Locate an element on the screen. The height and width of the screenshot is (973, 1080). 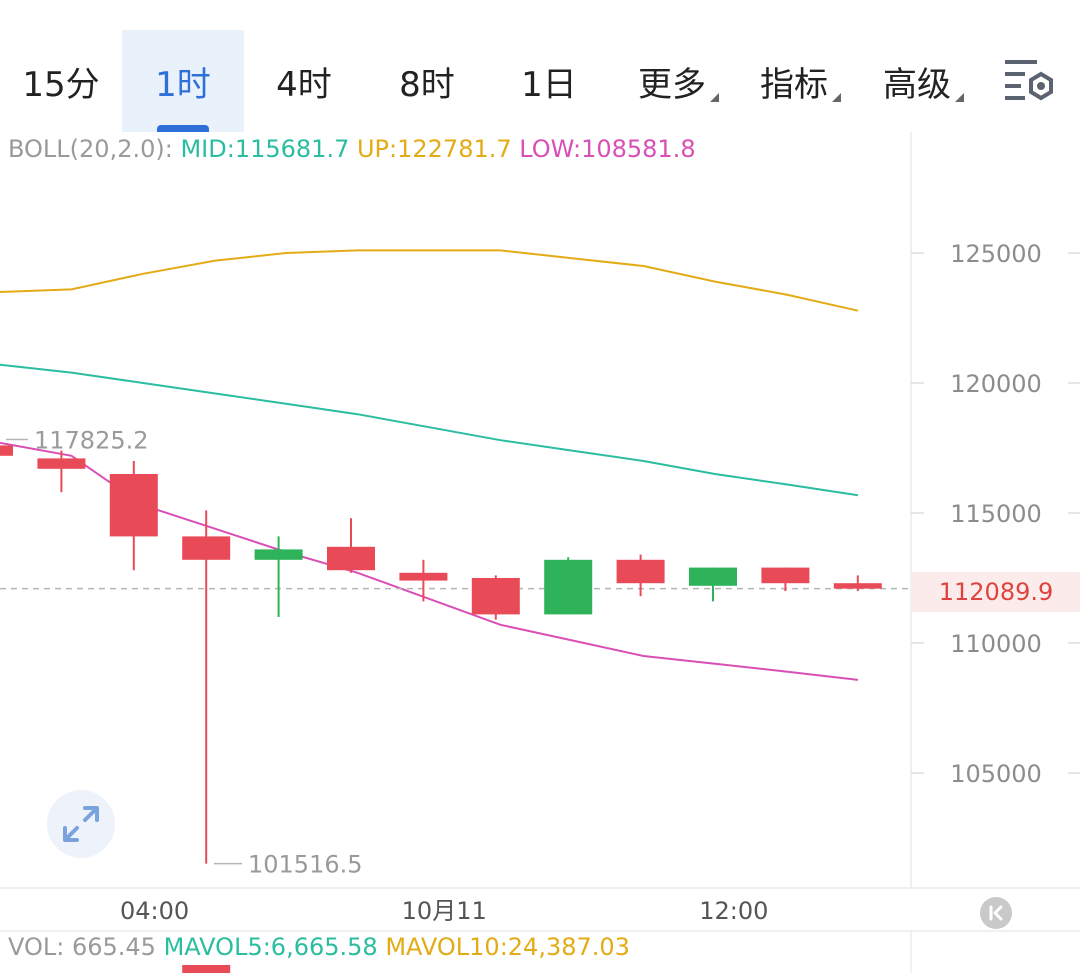
x-tick-label: 12:00 is located at coordinates (733, 911).